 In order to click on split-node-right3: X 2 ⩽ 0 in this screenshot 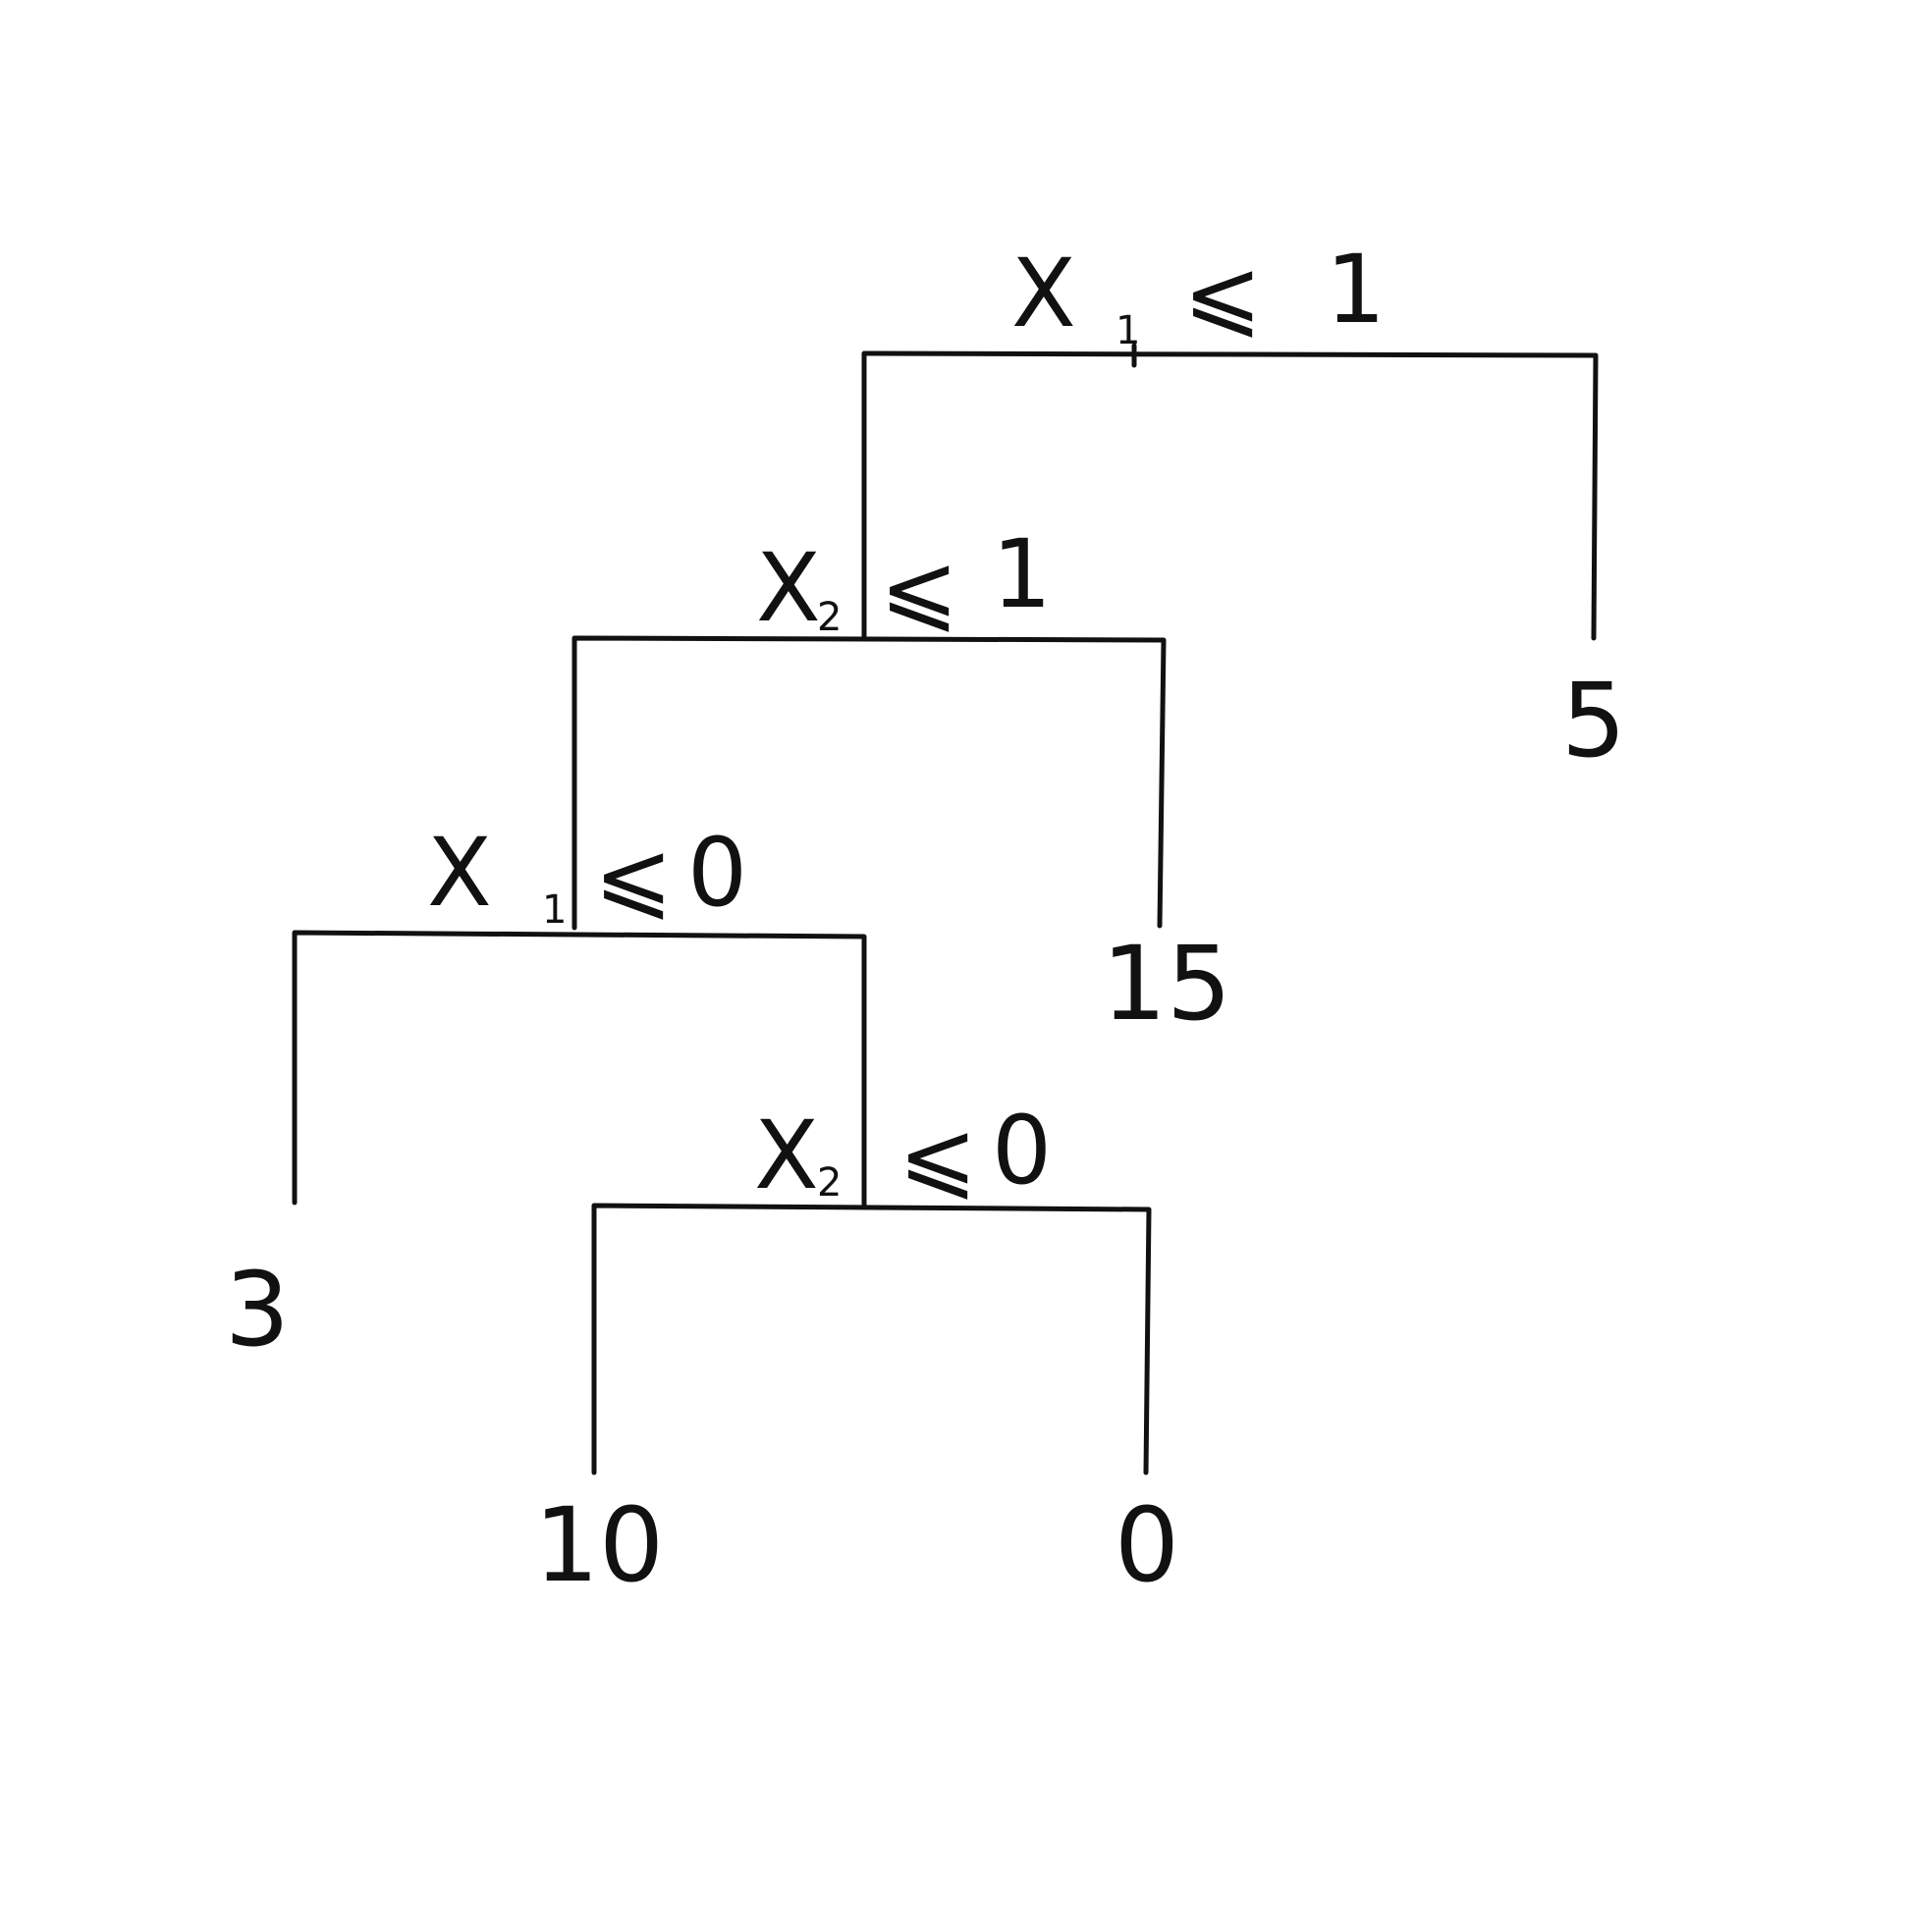, I will do `click(903, 1153)`.